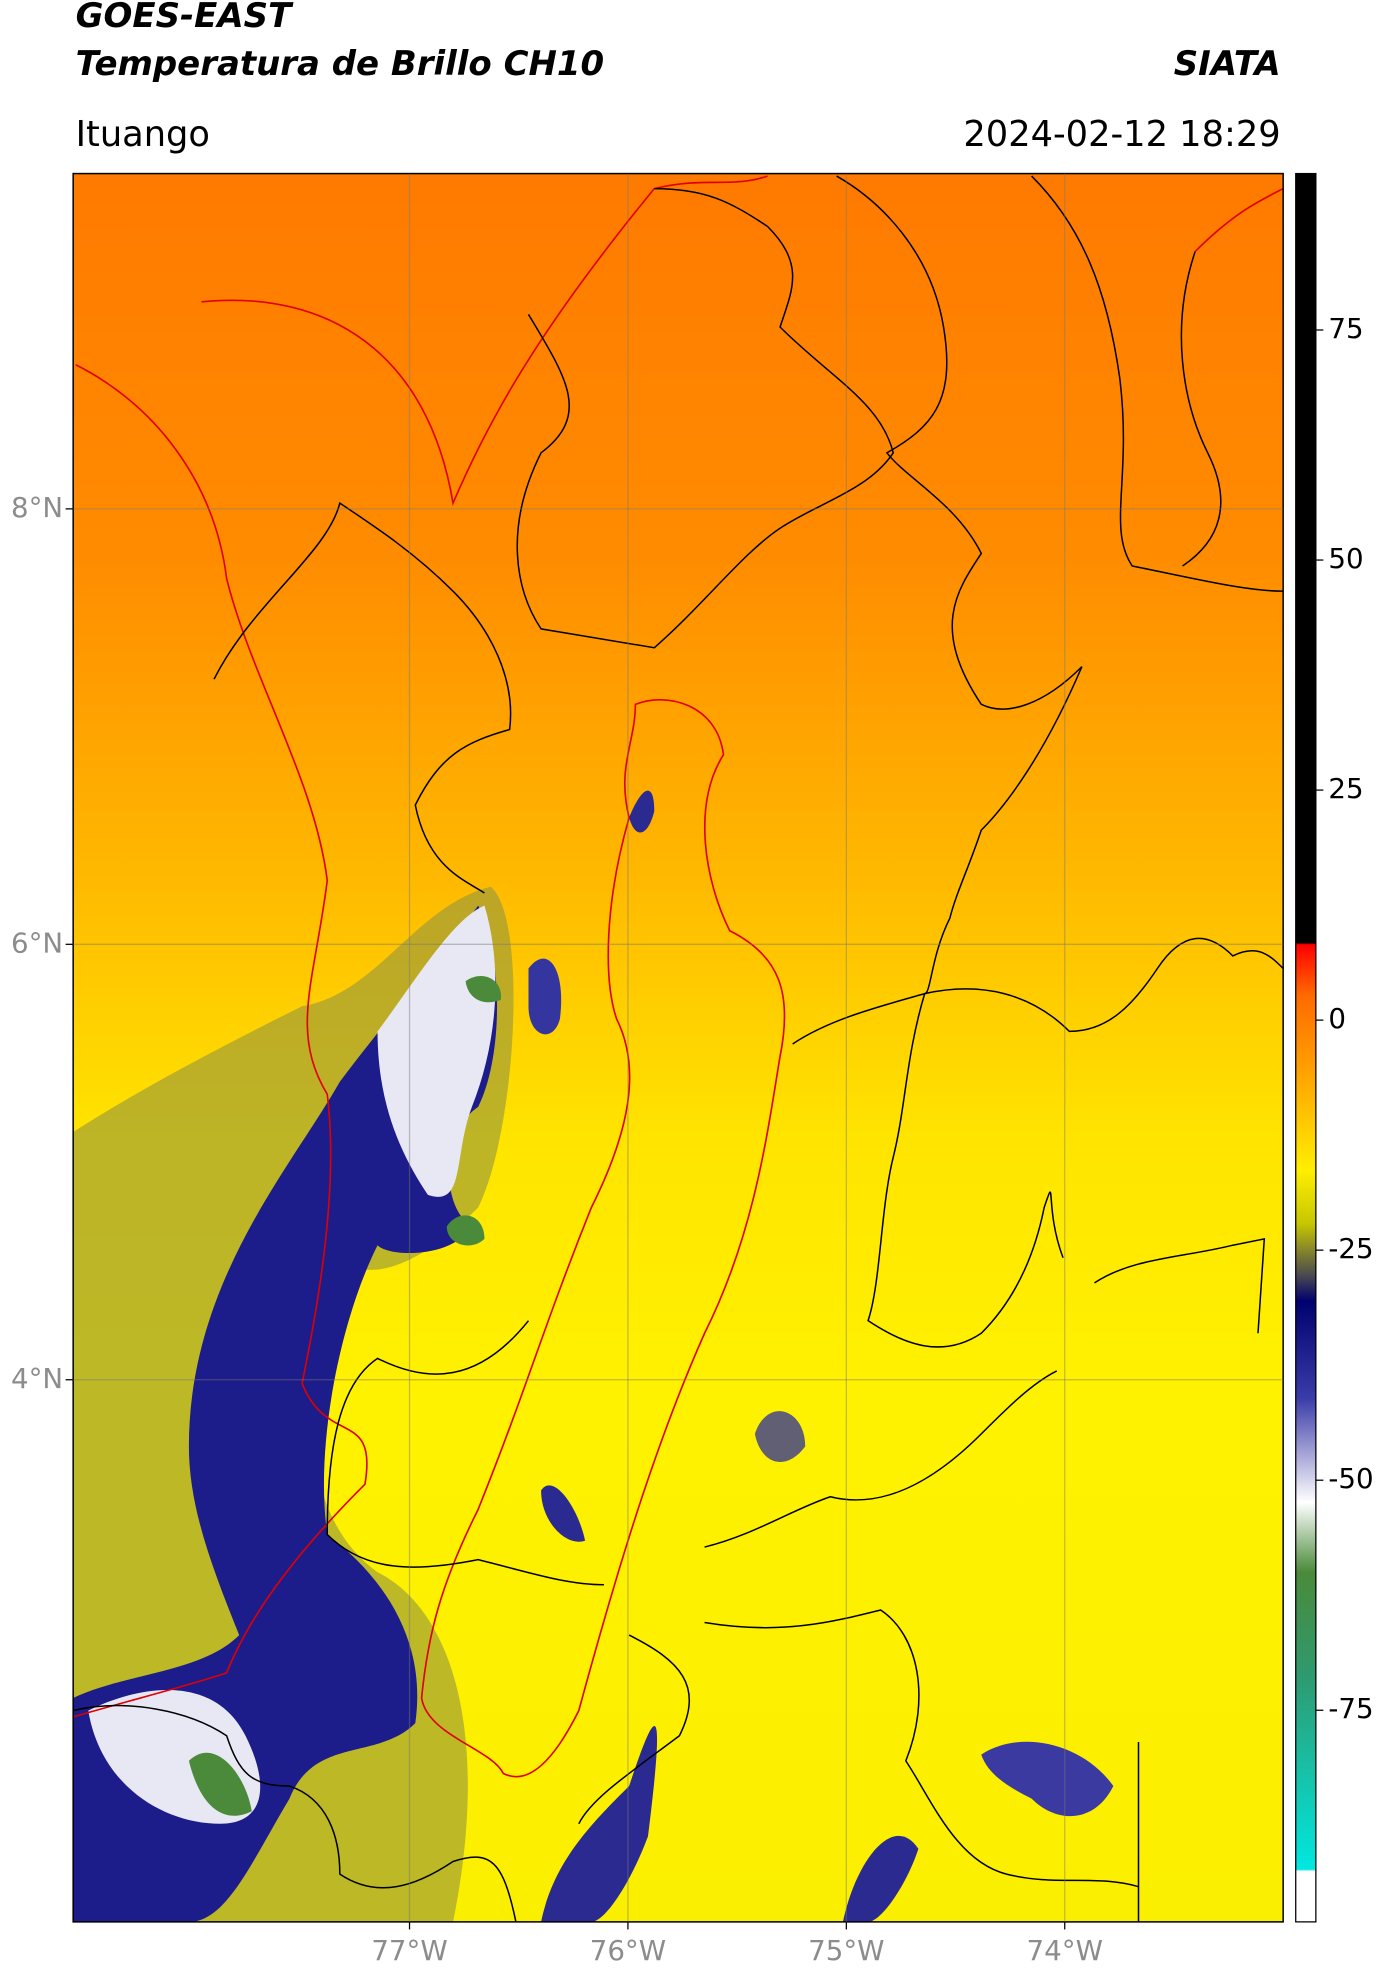 This screenshot has height=1981, width=1384. I want to click on title: GOES-EAST, so click(185, 18).